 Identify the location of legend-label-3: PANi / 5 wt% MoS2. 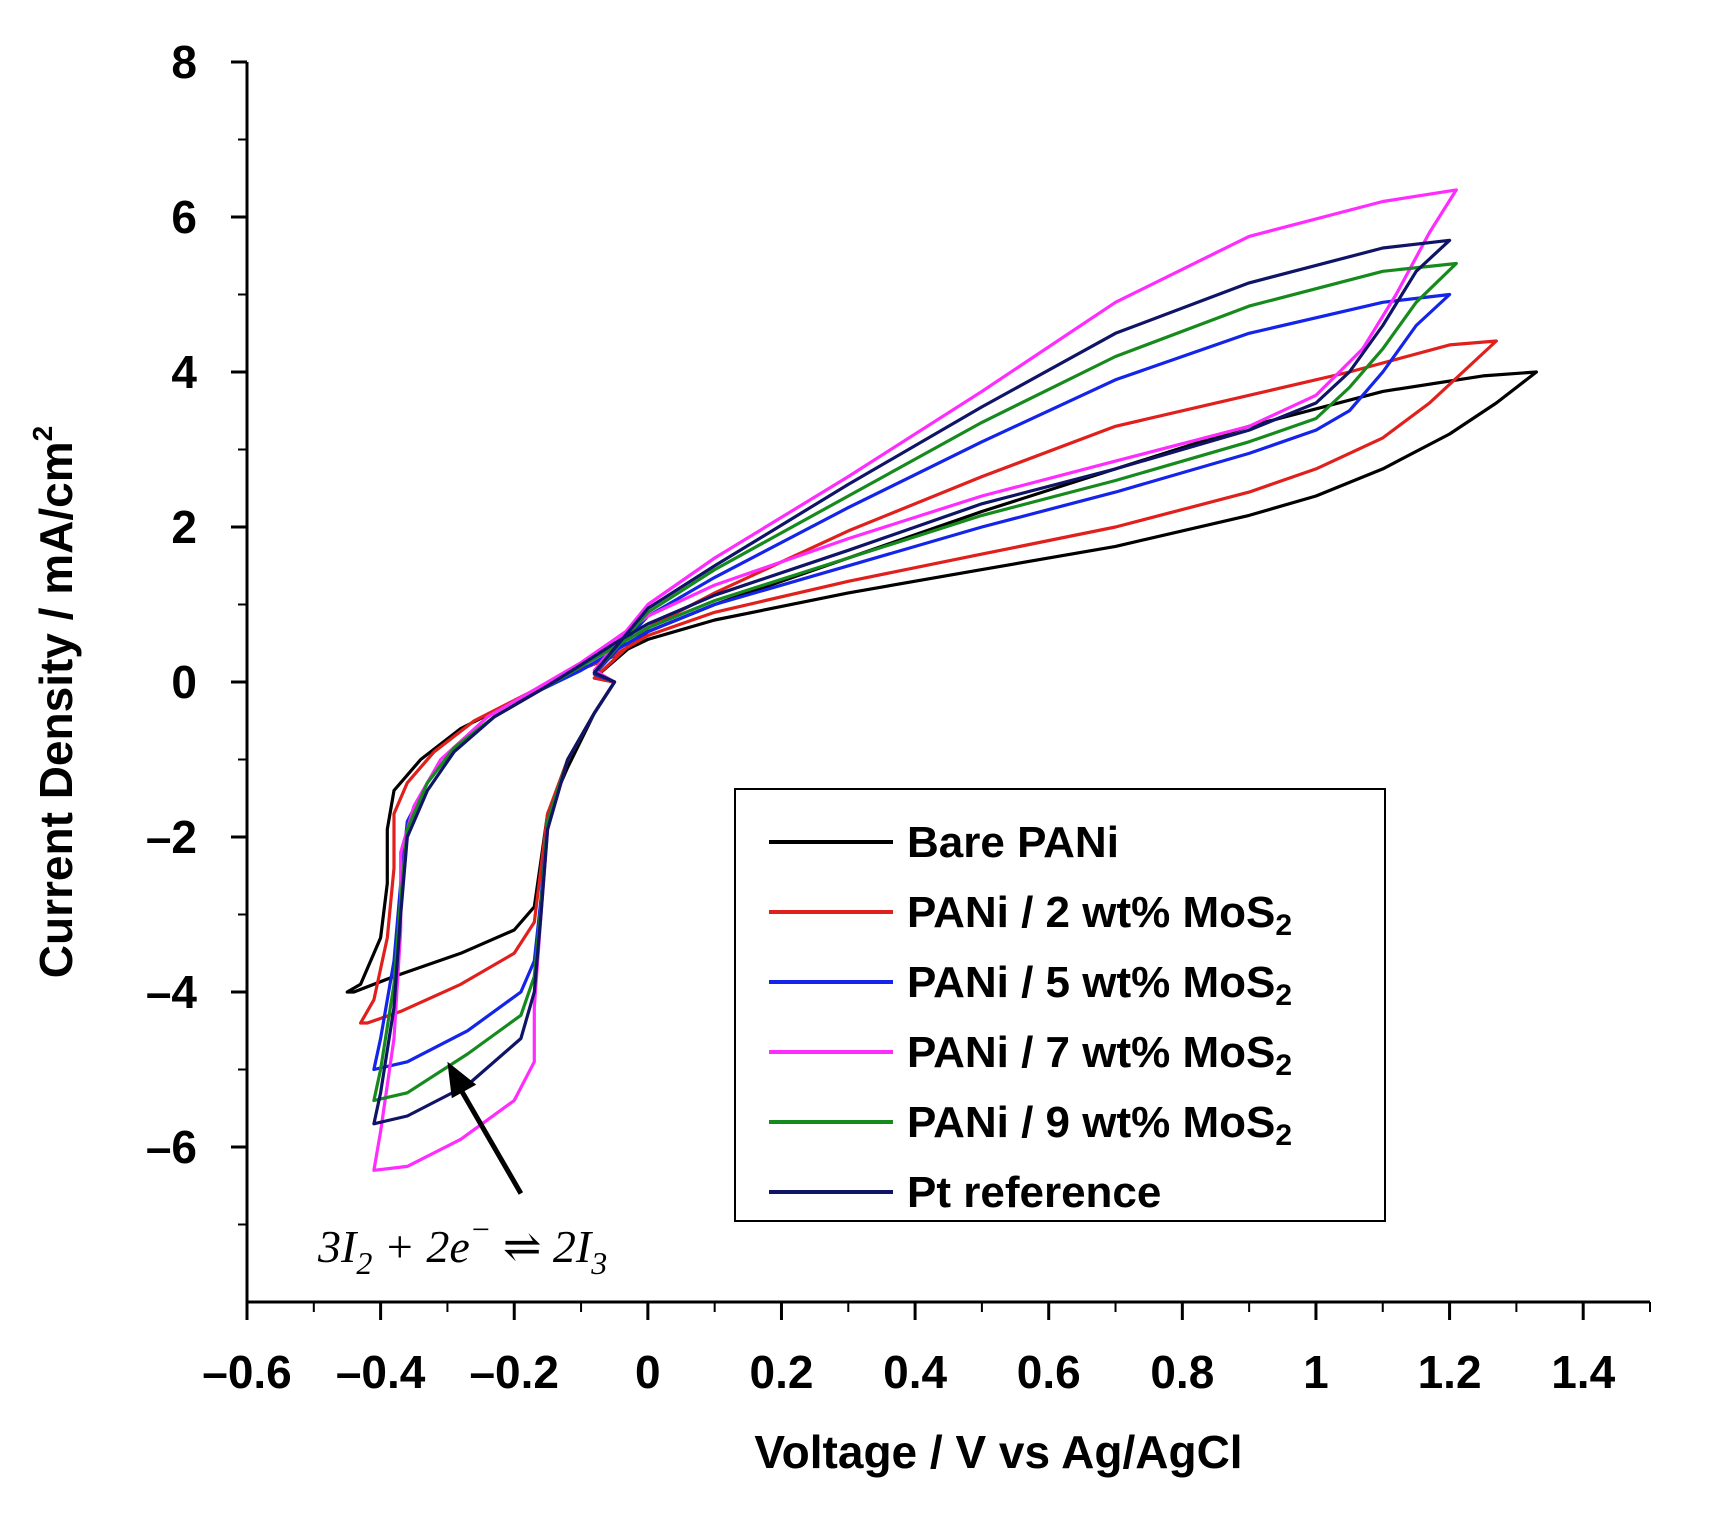
(1099, 985).